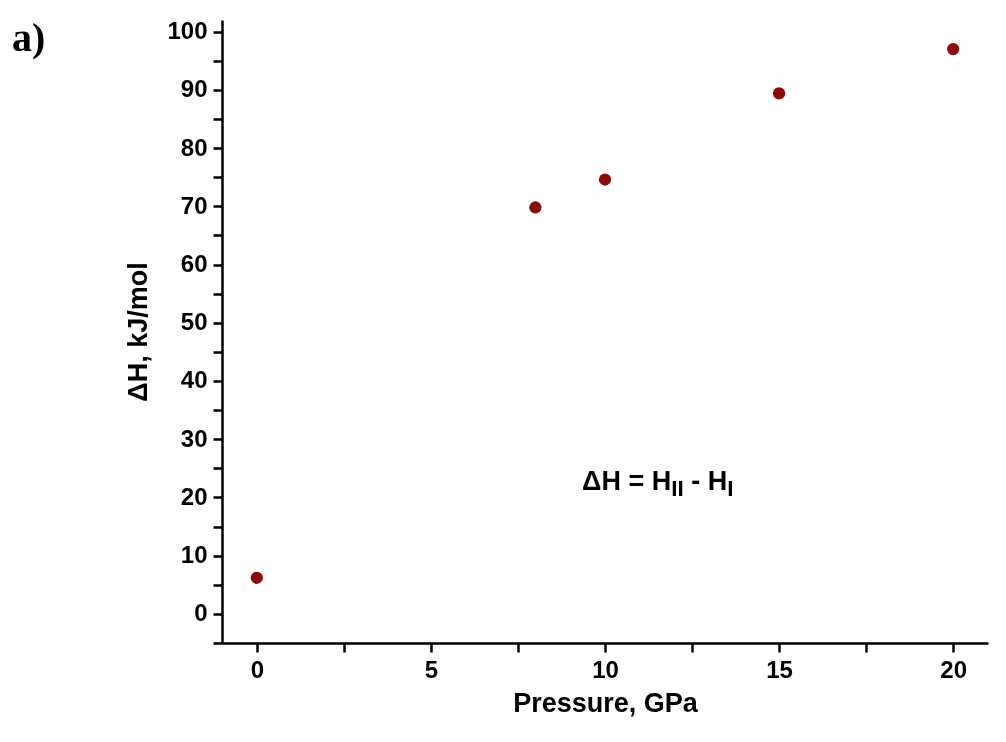 This screenshot has width=1006, height=742. I want to click on x-tick-label: 20, so click(954, 669).